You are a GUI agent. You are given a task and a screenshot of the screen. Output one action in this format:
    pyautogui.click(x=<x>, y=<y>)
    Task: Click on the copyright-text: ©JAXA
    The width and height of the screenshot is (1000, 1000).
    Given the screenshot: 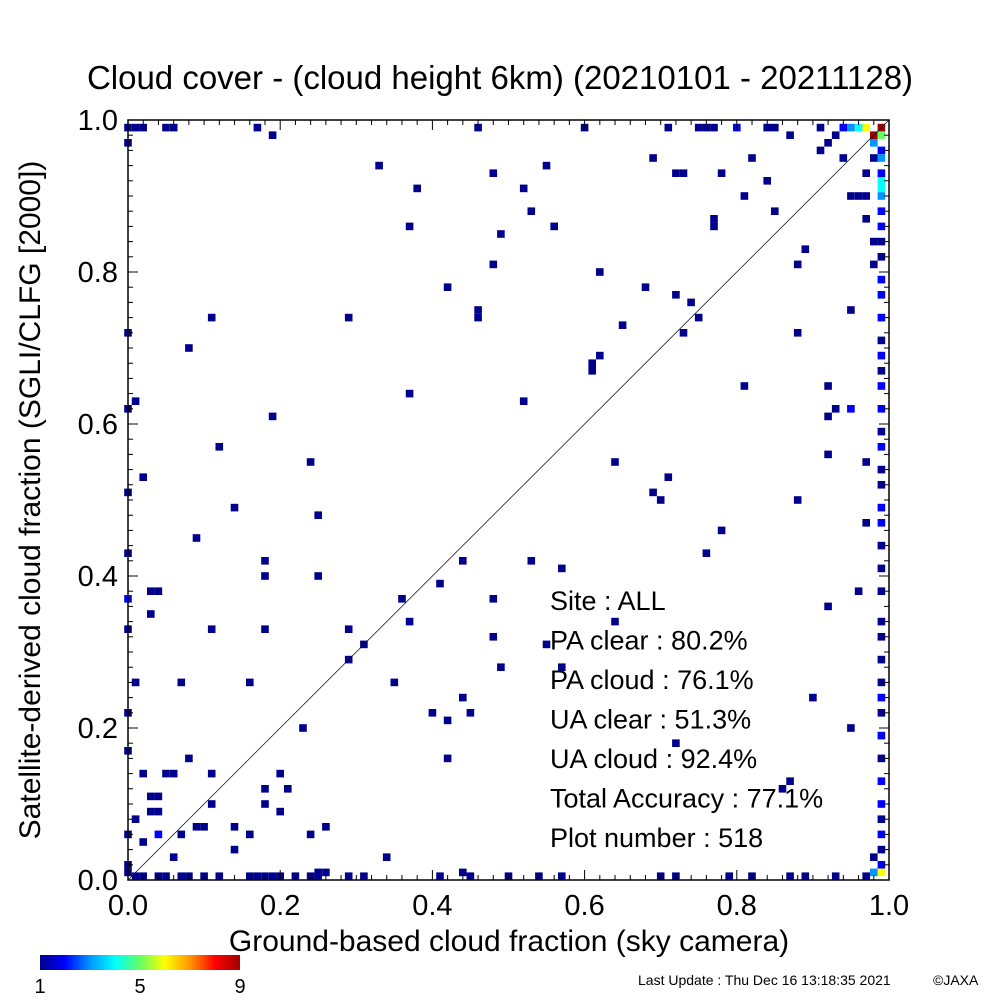 What is the action you would take?
    pyautogui.click(x=956, y=980)
    